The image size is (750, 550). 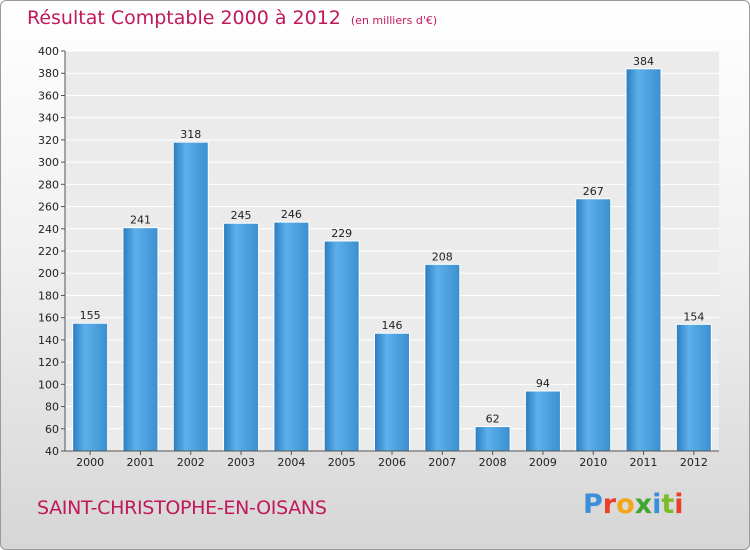 I want to click on chart-subtitle: (en milliers d'€), so click(x=394, y=20).